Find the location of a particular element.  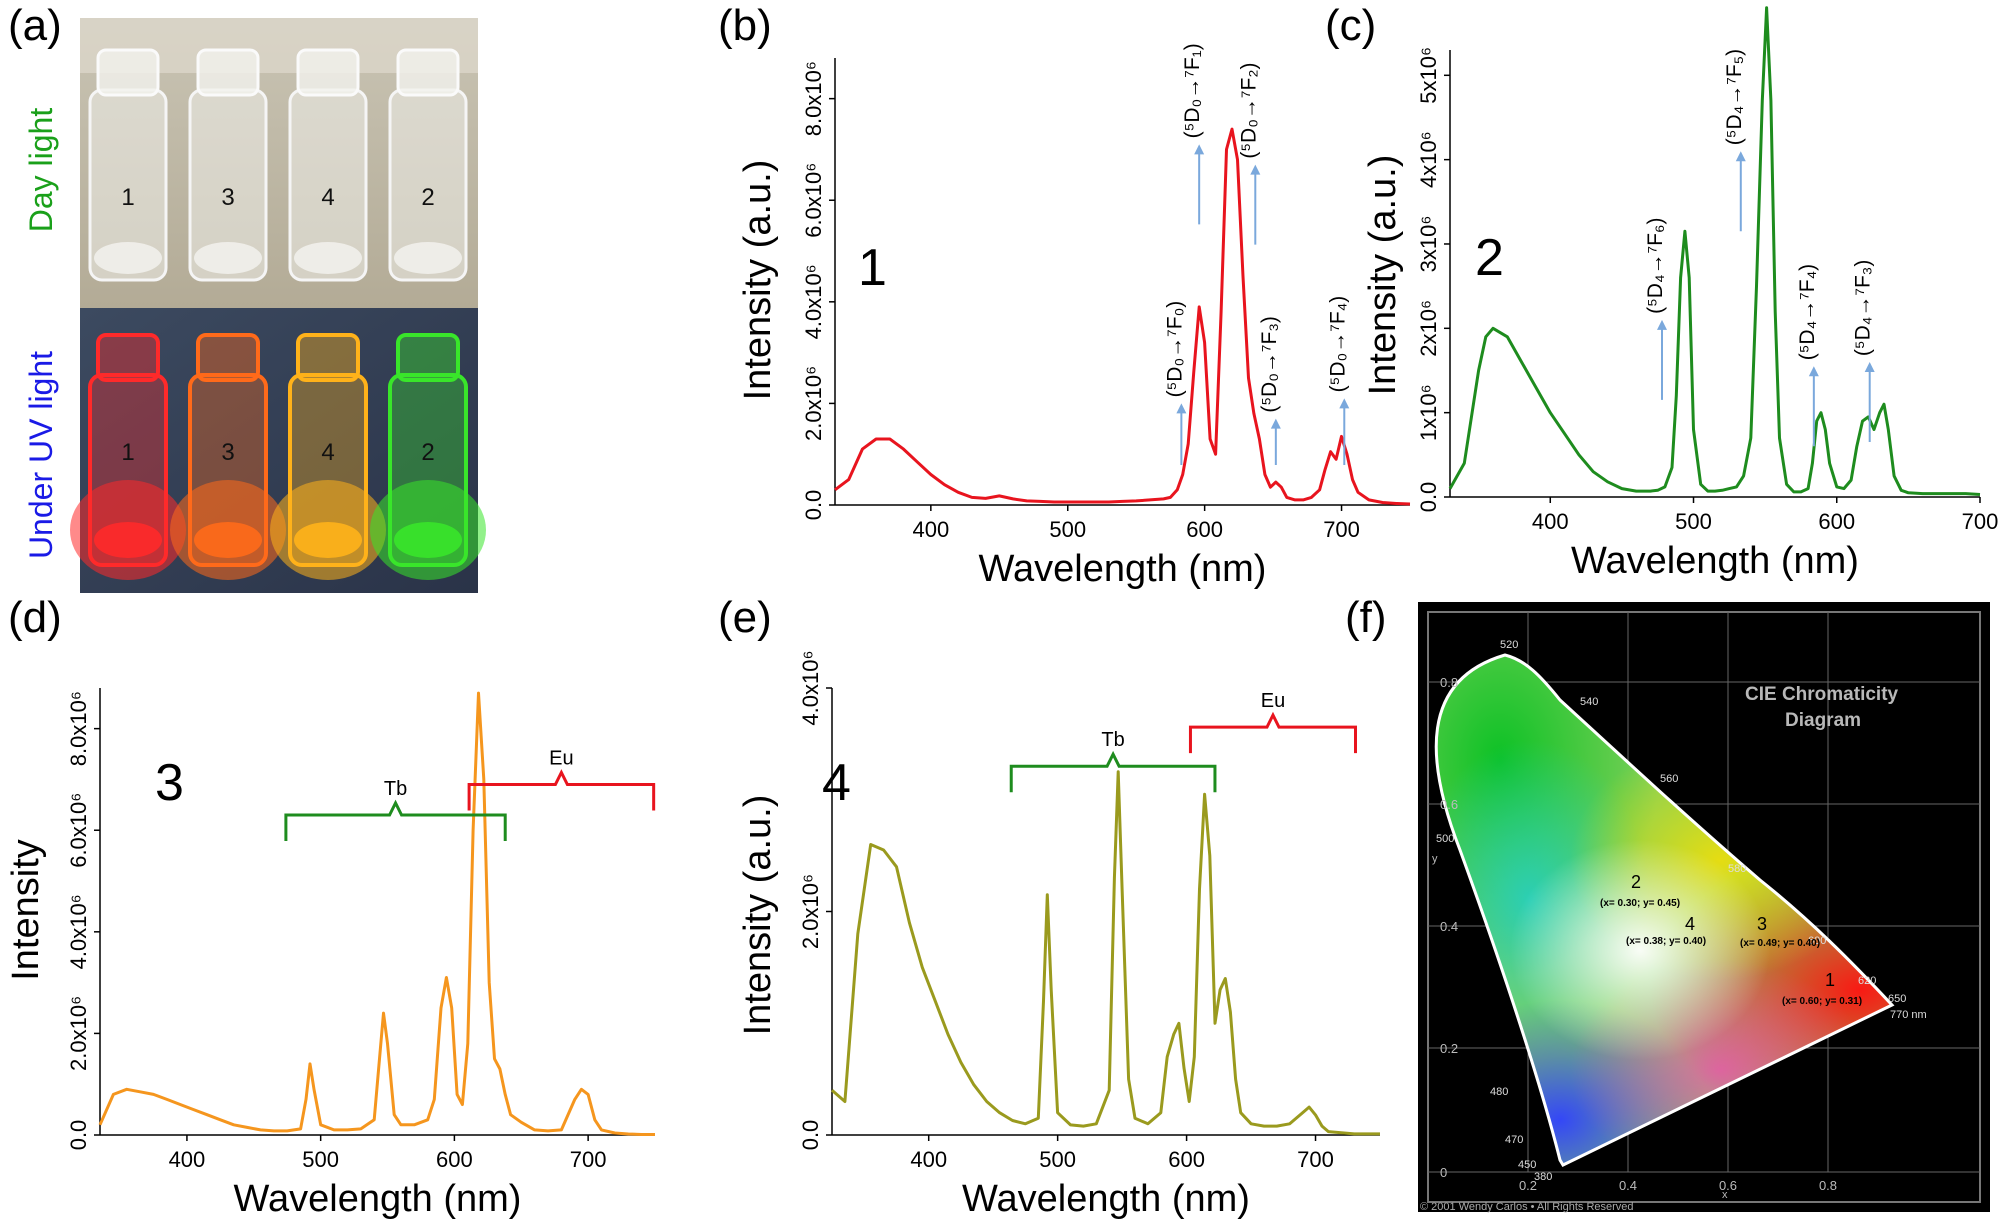

transition-label: (⁵D₄→⁷F₅) is located at coordinates (1734, 97).